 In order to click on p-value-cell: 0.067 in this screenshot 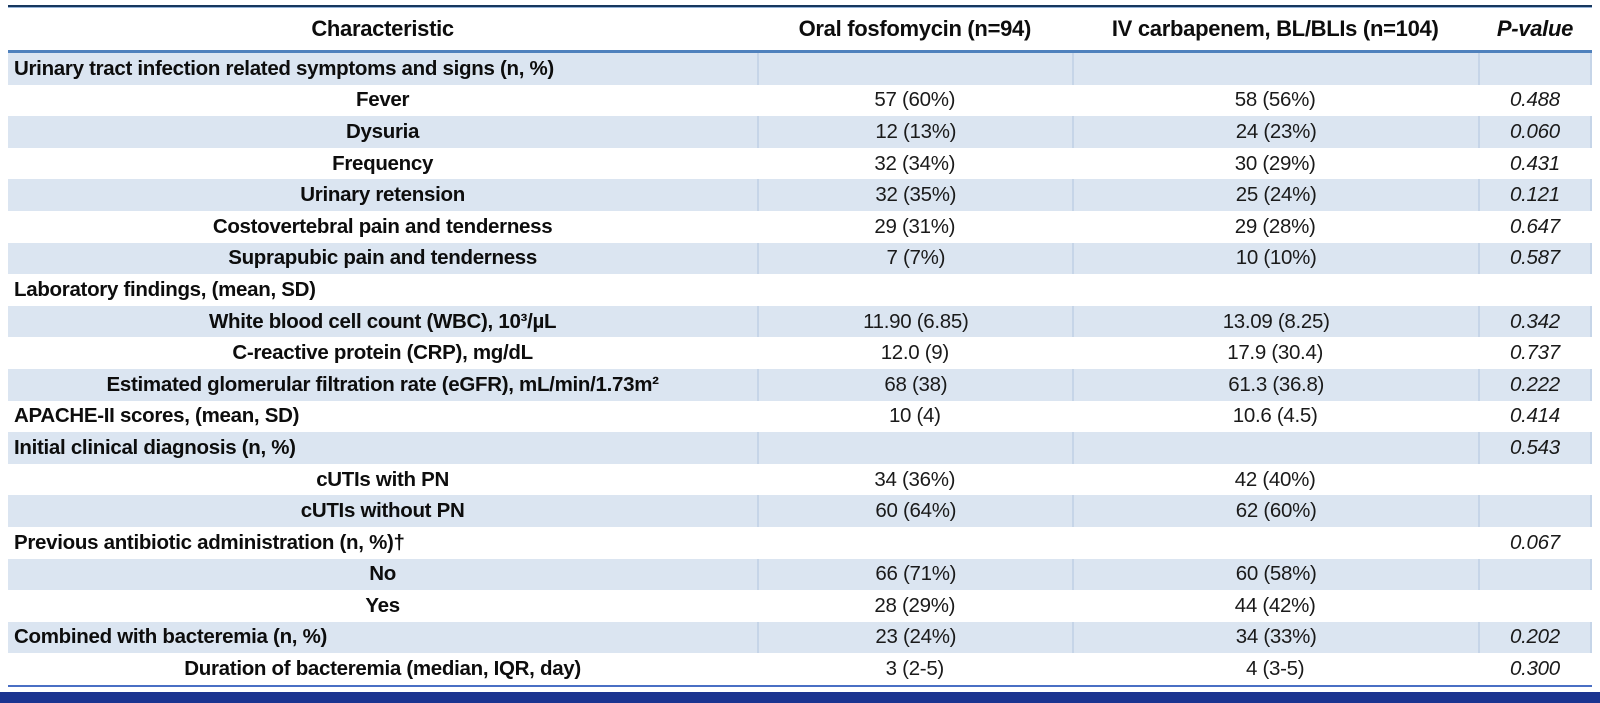, I will do `click(1535, 542)`.